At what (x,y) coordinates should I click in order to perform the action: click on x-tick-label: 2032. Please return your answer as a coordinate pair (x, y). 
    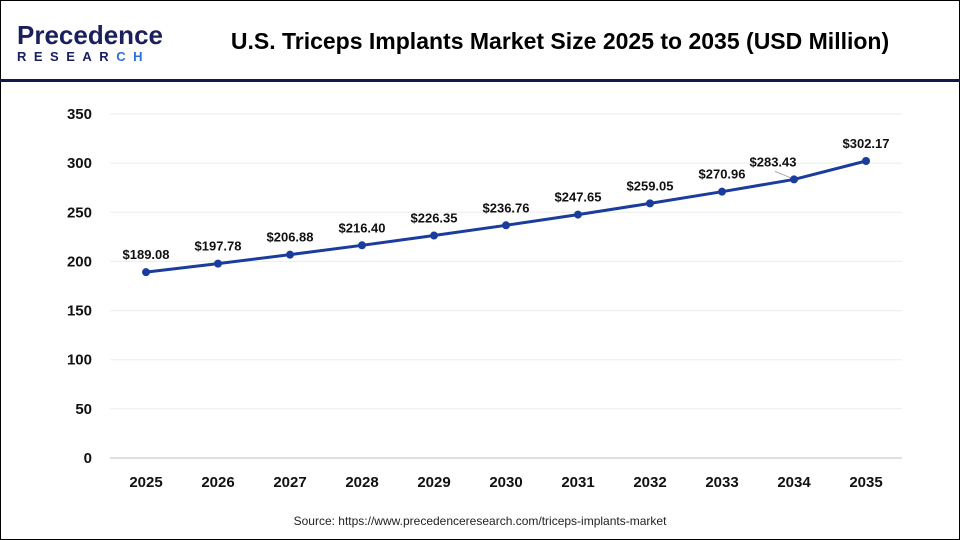
    Looking at the image, I should click on (649, 482).